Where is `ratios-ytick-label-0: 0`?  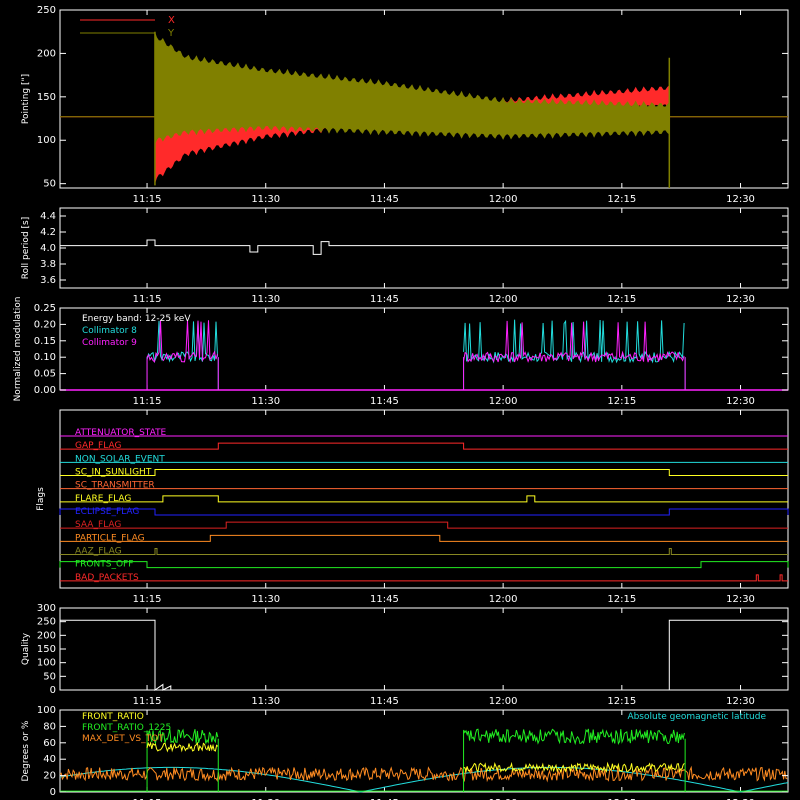 ratios-ytick-label-0: 0 is located at coordinates (53, 792).